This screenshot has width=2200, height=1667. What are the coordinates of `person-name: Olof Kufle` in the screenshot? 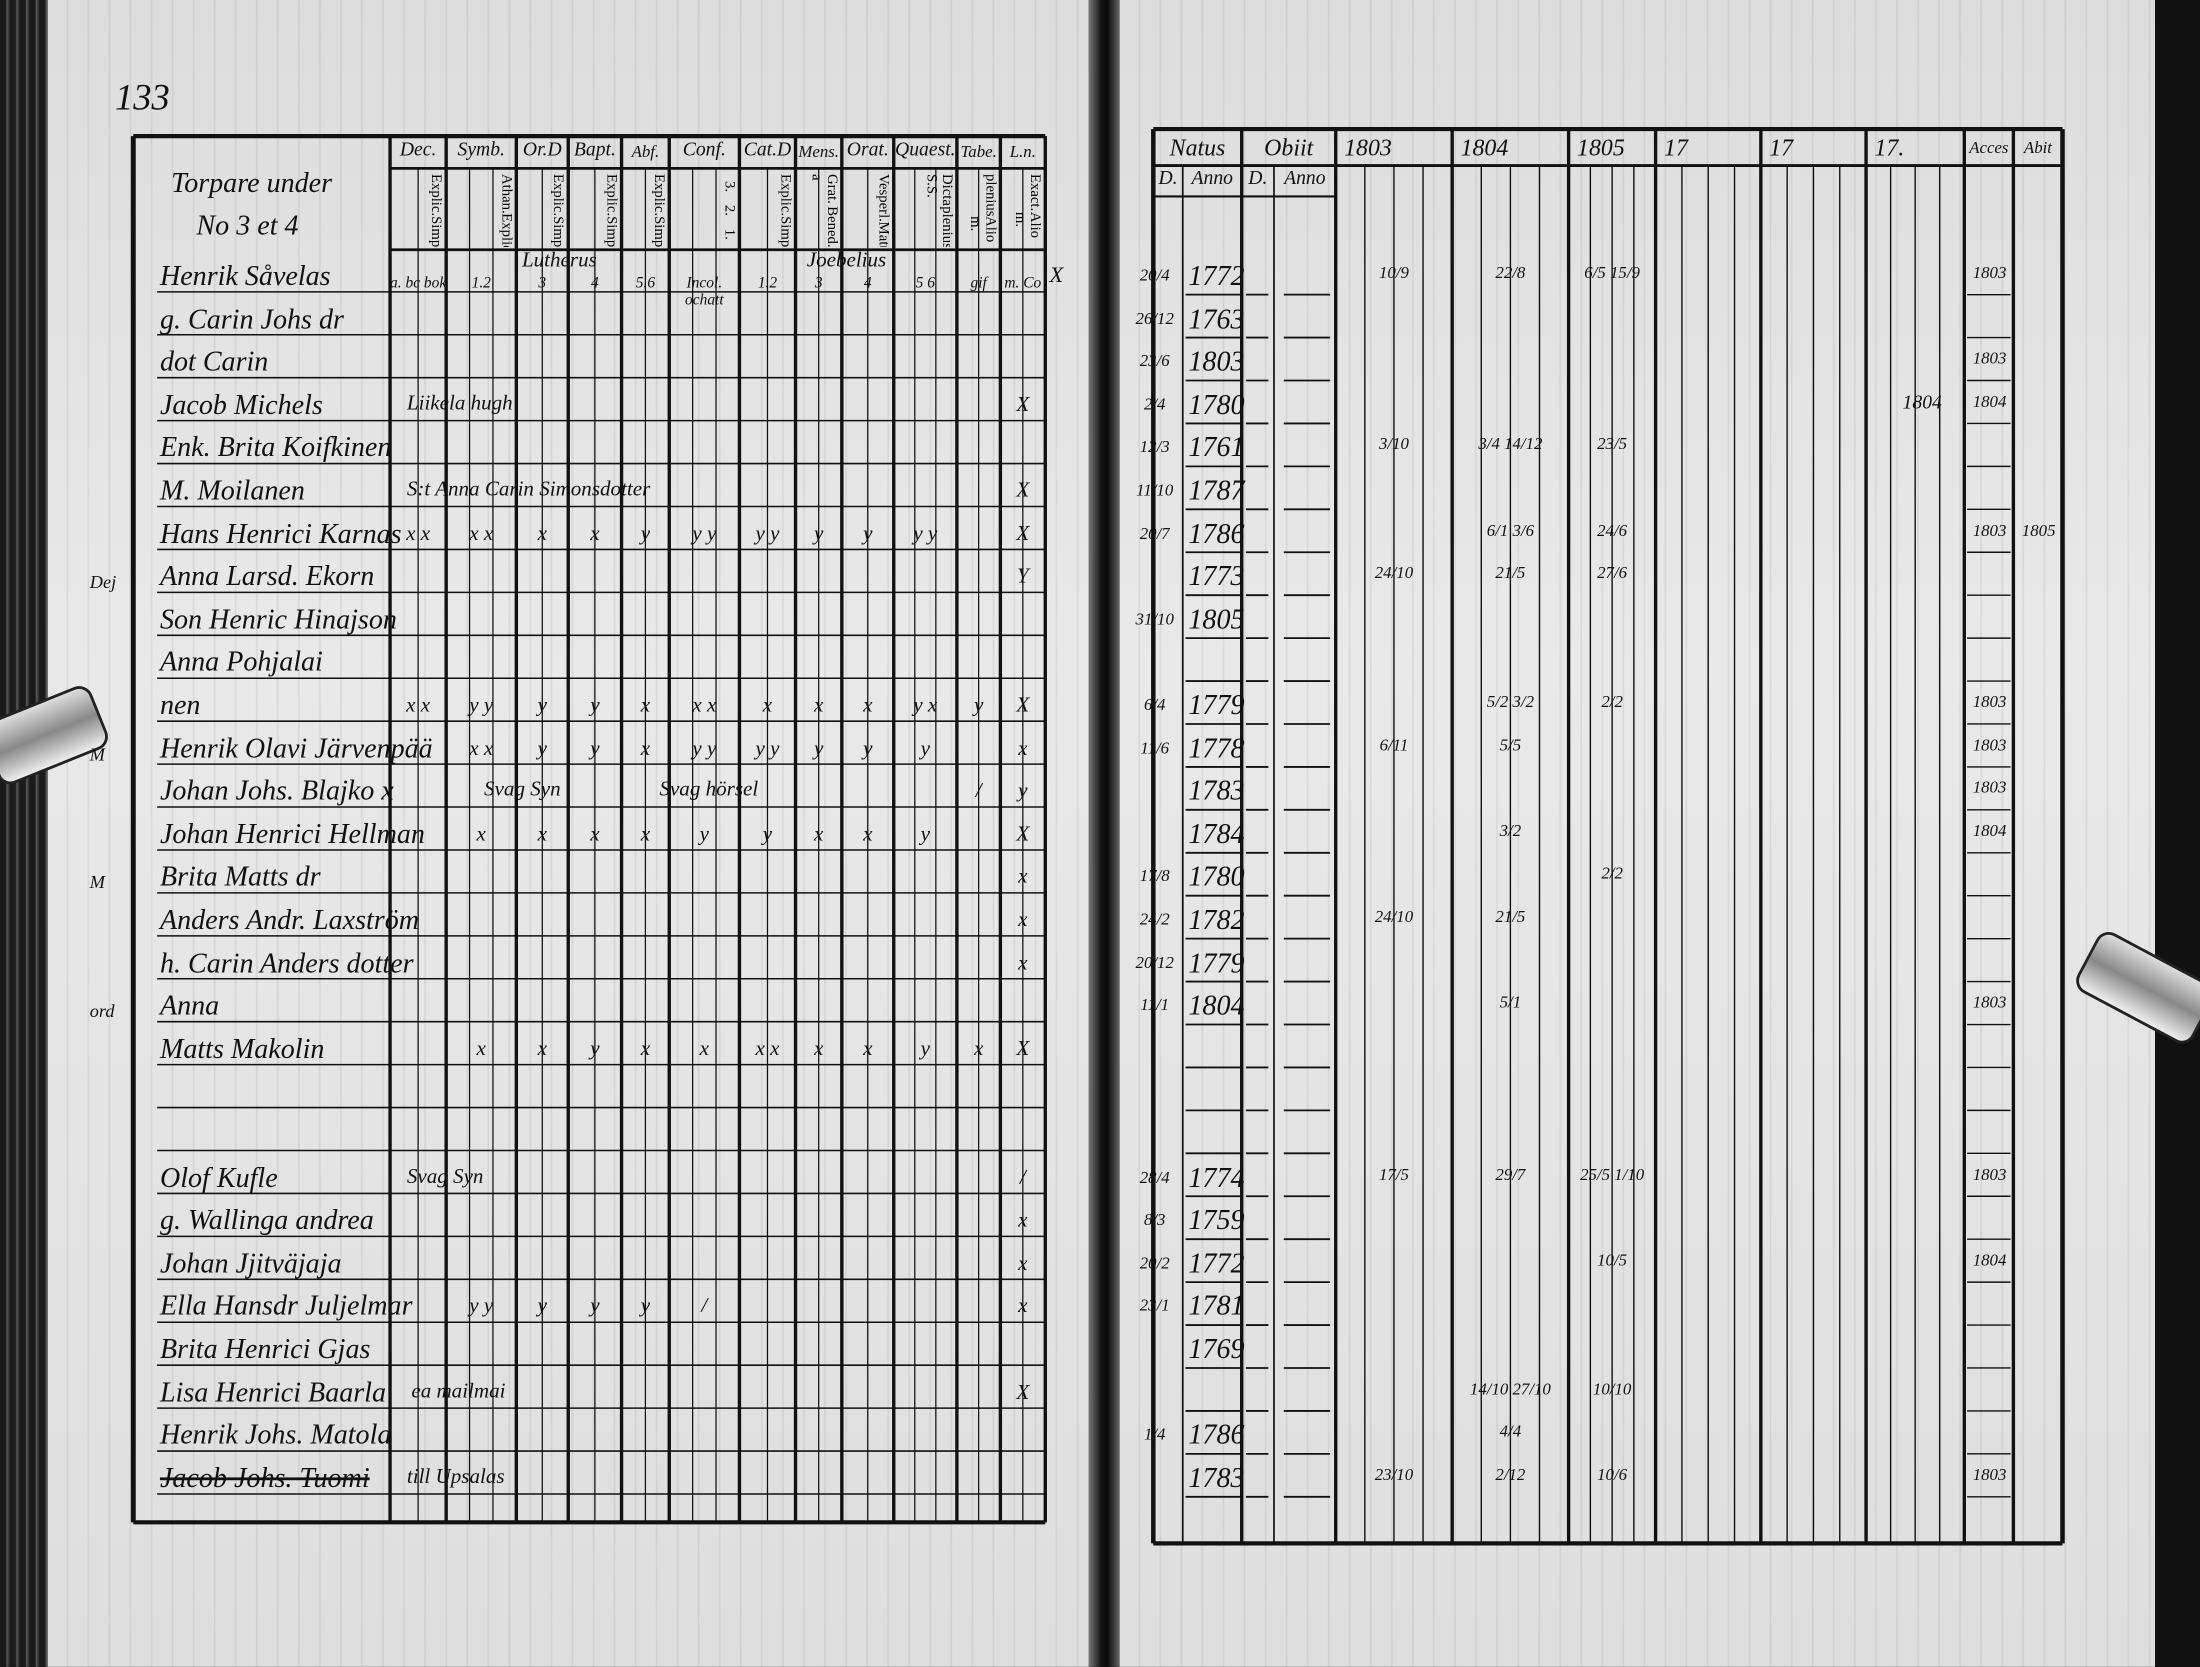 It's located at (218, 1178).